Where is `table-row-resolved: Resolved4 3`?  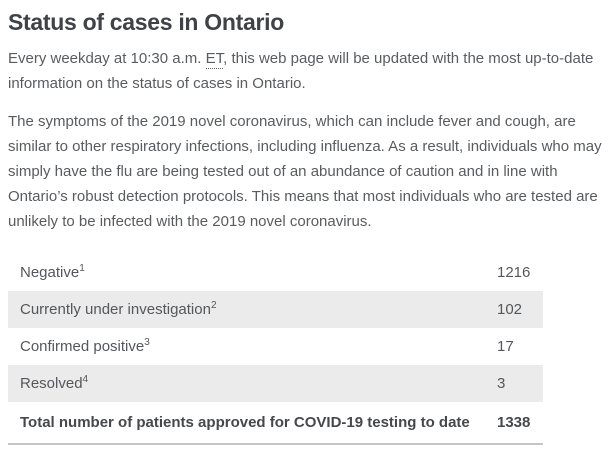
table-row-resolved: Resolved4 3 is located at coordinates (275, 383).